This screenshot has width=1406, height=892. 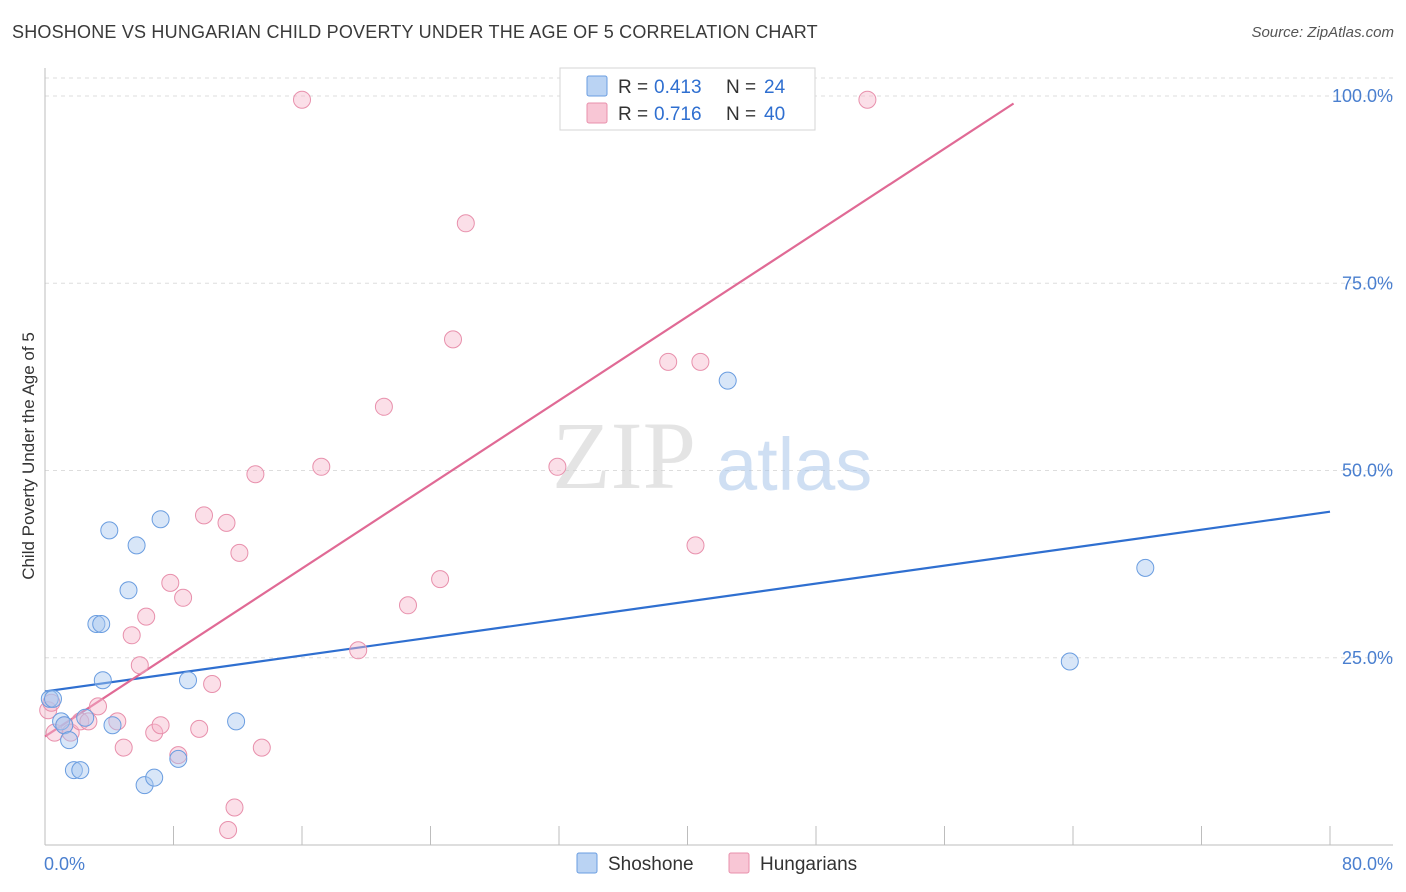 What do you see at coordinates (1367, 864) in the screenshot?
I see `x-tick-label-1: 80.0%` at bounding box center [1367, 864].